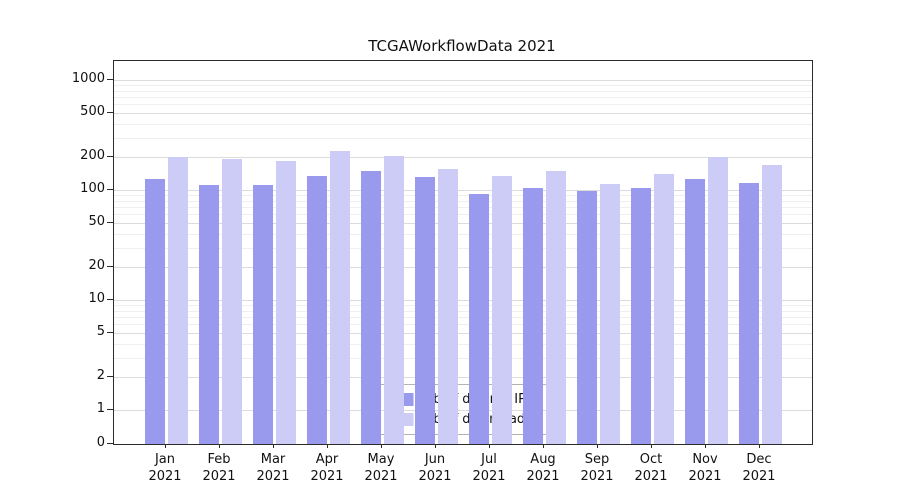  Describe the element at coordinates (596, 468) in the screenshot. I see `x-tick-label: Sep 2021` at that location.